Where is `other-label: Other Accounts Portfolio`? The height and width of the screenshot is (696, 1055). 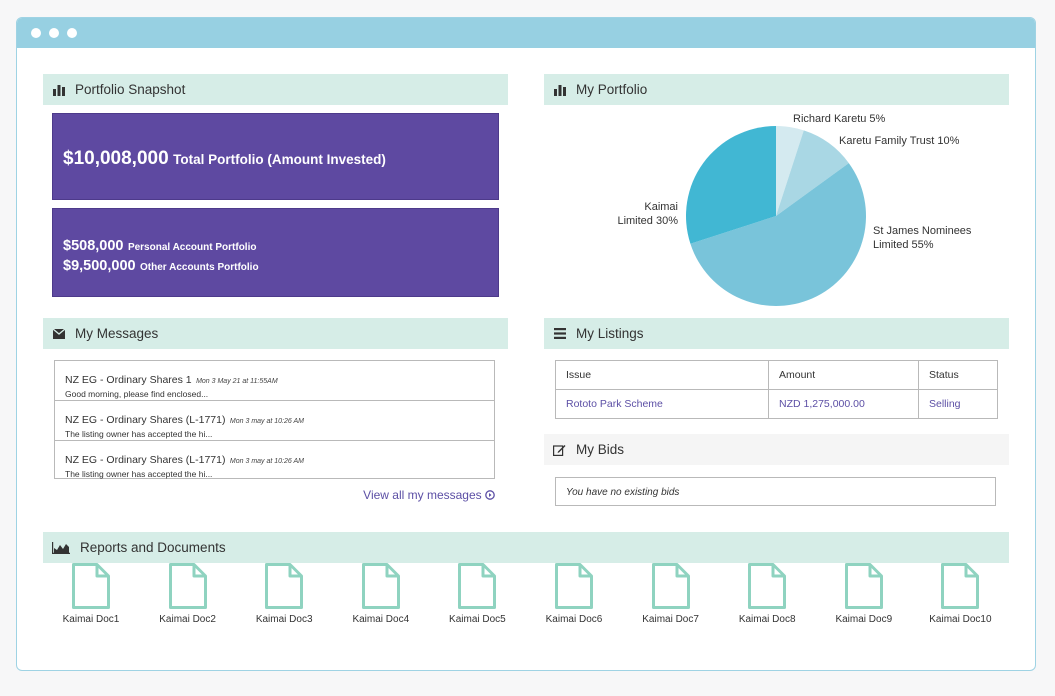 other-label: Other Accounts Portfolio is located at coordinates (199, 267).